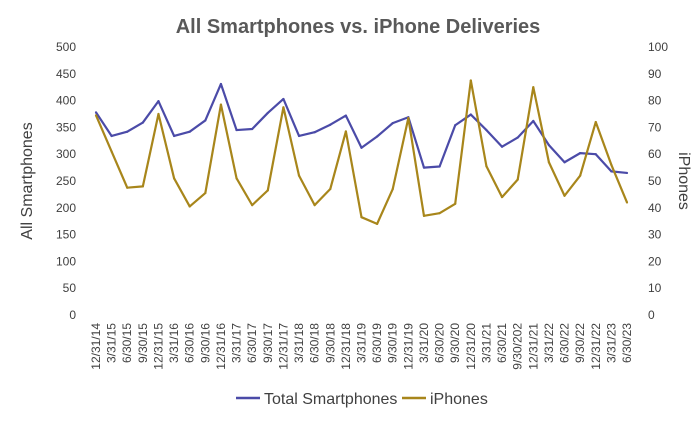 Image resolution: width=700 pixels, height=422 pixels. Describe the element at coordinates (66, 235) in the screenshot. I see `left-tick-label: 150` at that location.